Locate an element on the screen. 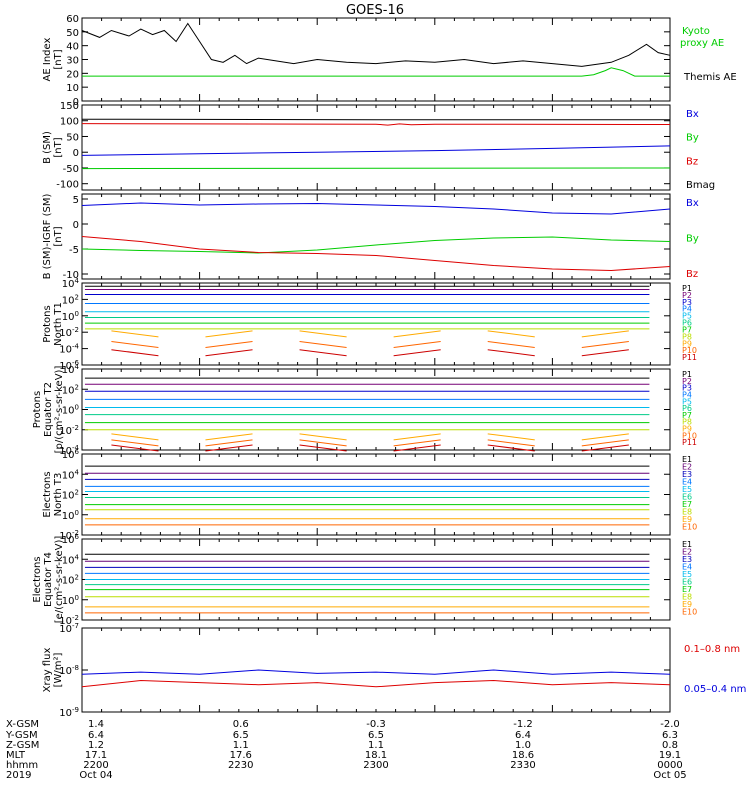  legend-e2: E2 is located at coordinates (687, 467).